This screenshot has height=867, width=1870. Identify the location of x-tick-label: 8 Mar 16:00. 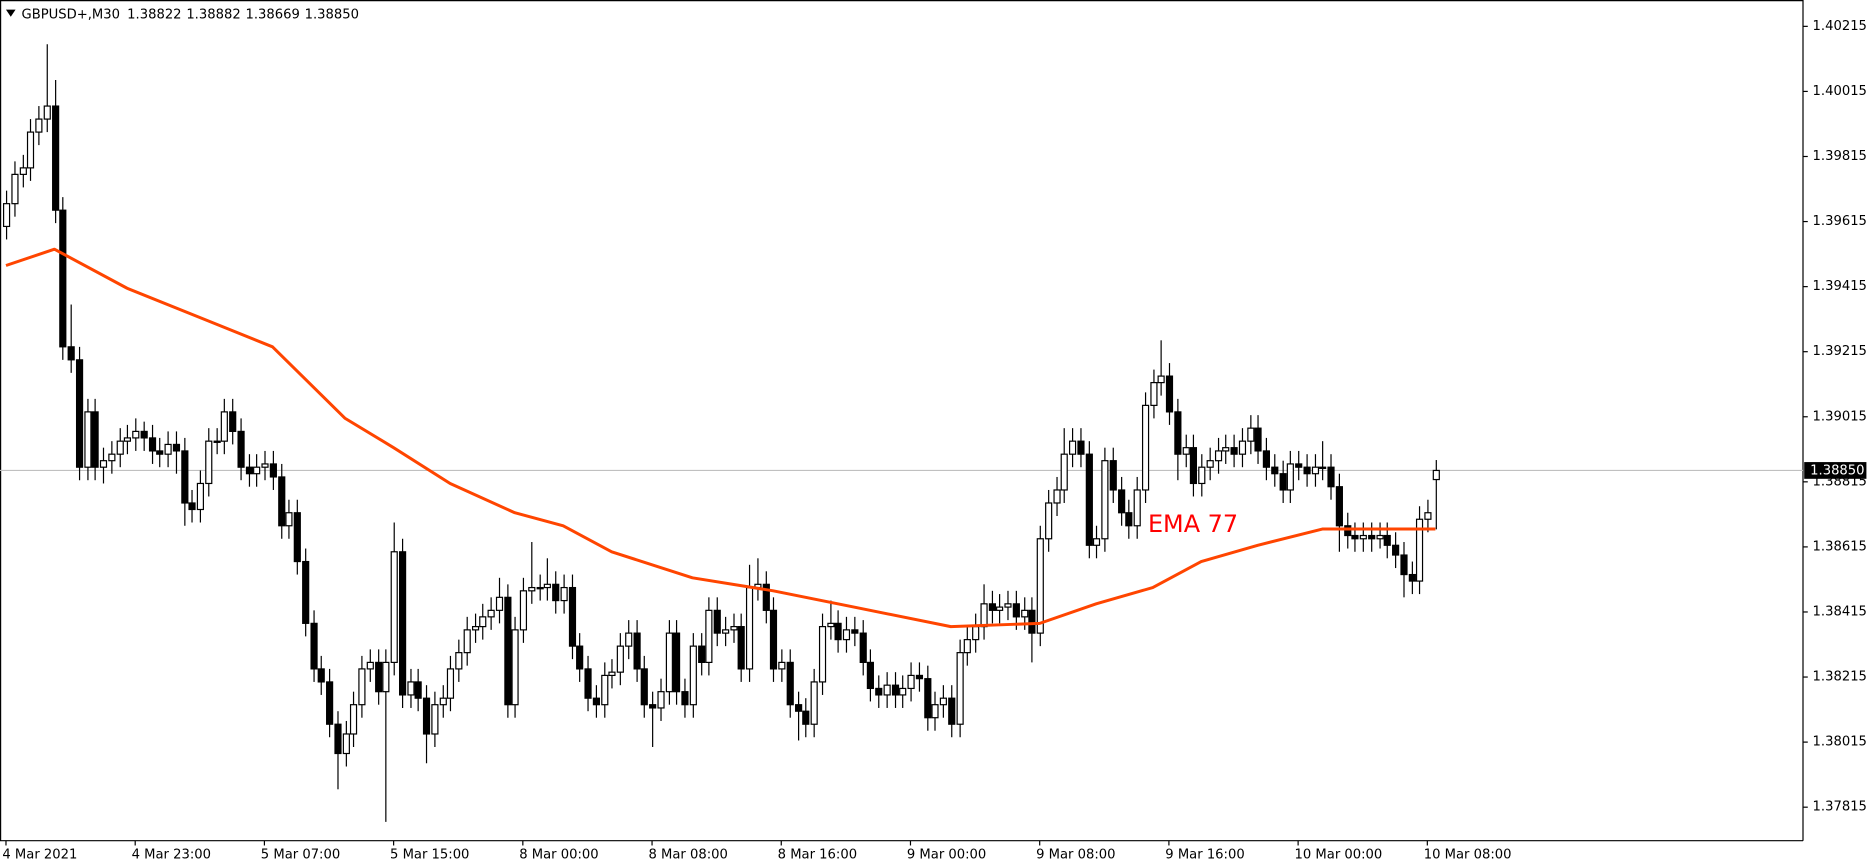
(817, 855).